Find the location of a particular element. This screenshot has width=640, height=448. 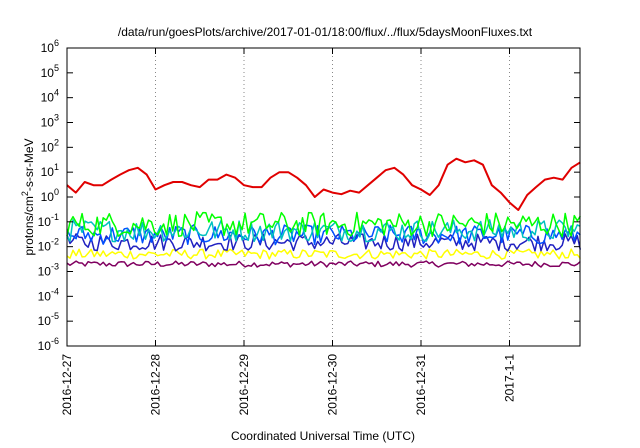

x-tick-label-3: 2016-12-30 is located at coordinates (333, 385).